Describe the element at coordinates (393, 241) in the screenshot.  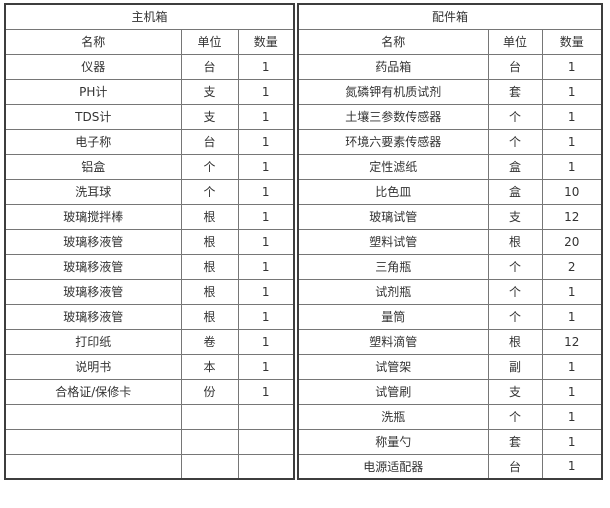
I see `item-name-cell: 塑料试管` at that location.